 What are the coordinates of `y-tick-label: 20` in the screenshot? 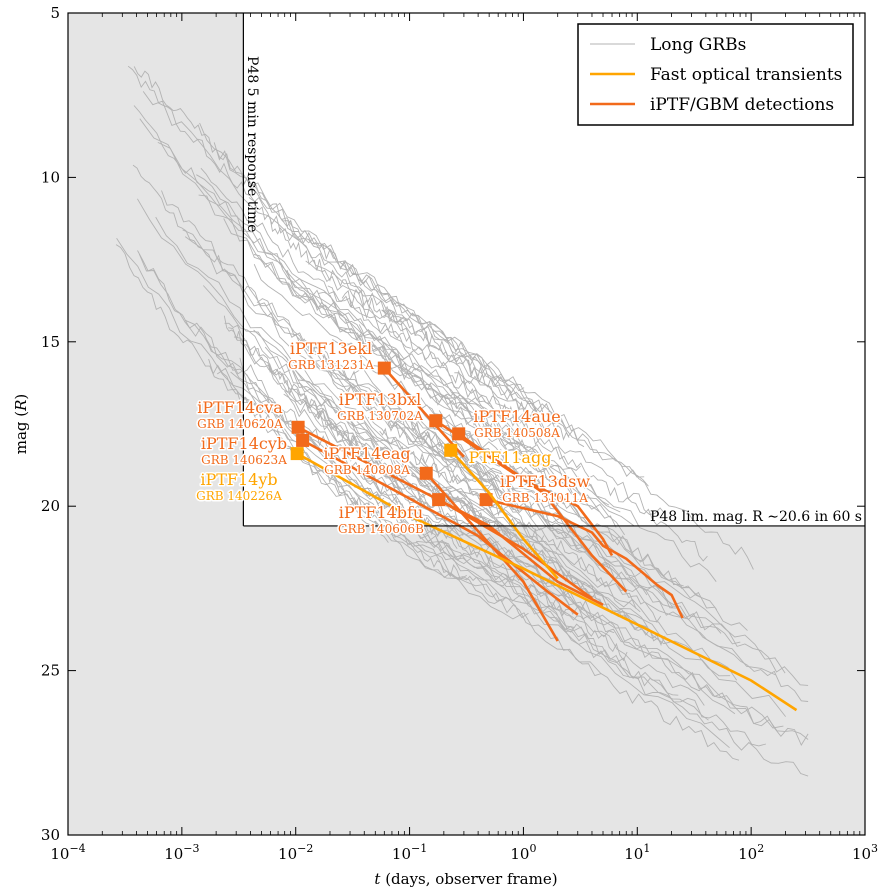 It's located at (50, 506).